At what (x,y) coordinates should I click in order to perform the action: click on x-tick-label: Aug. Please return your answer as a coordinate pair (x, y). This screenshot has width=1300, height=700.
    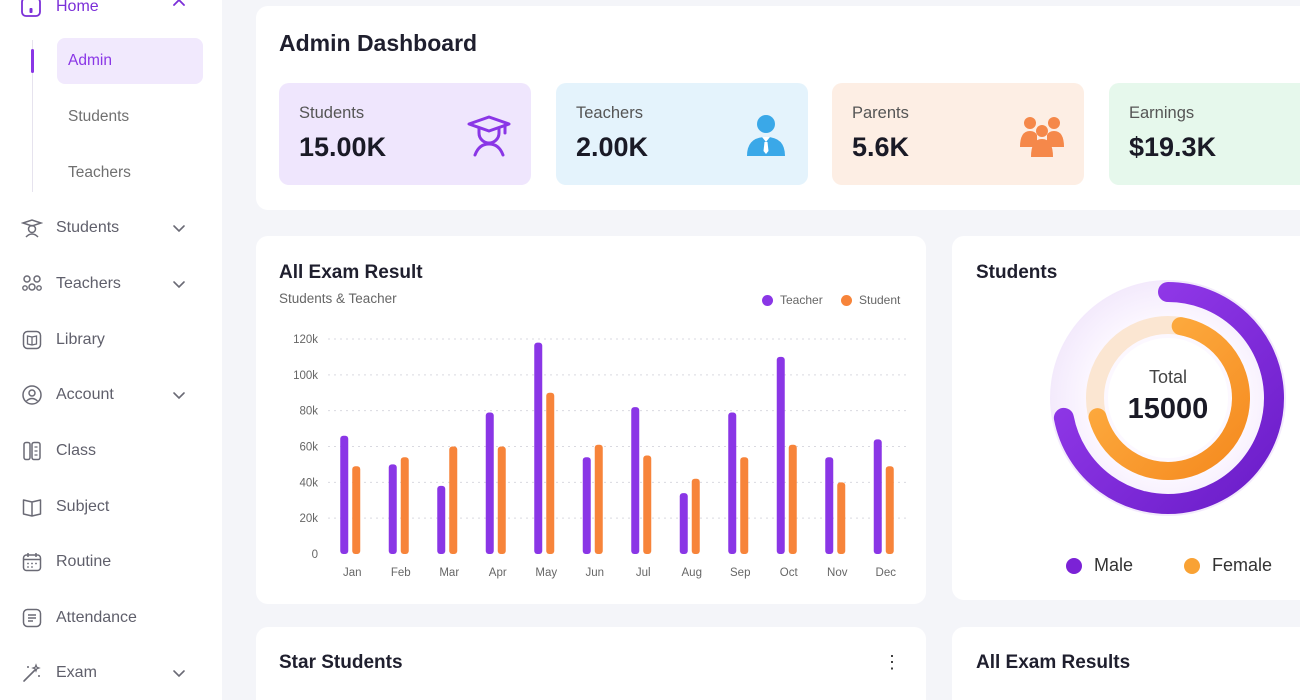
    Looking at the image, I should click on (692, 573).